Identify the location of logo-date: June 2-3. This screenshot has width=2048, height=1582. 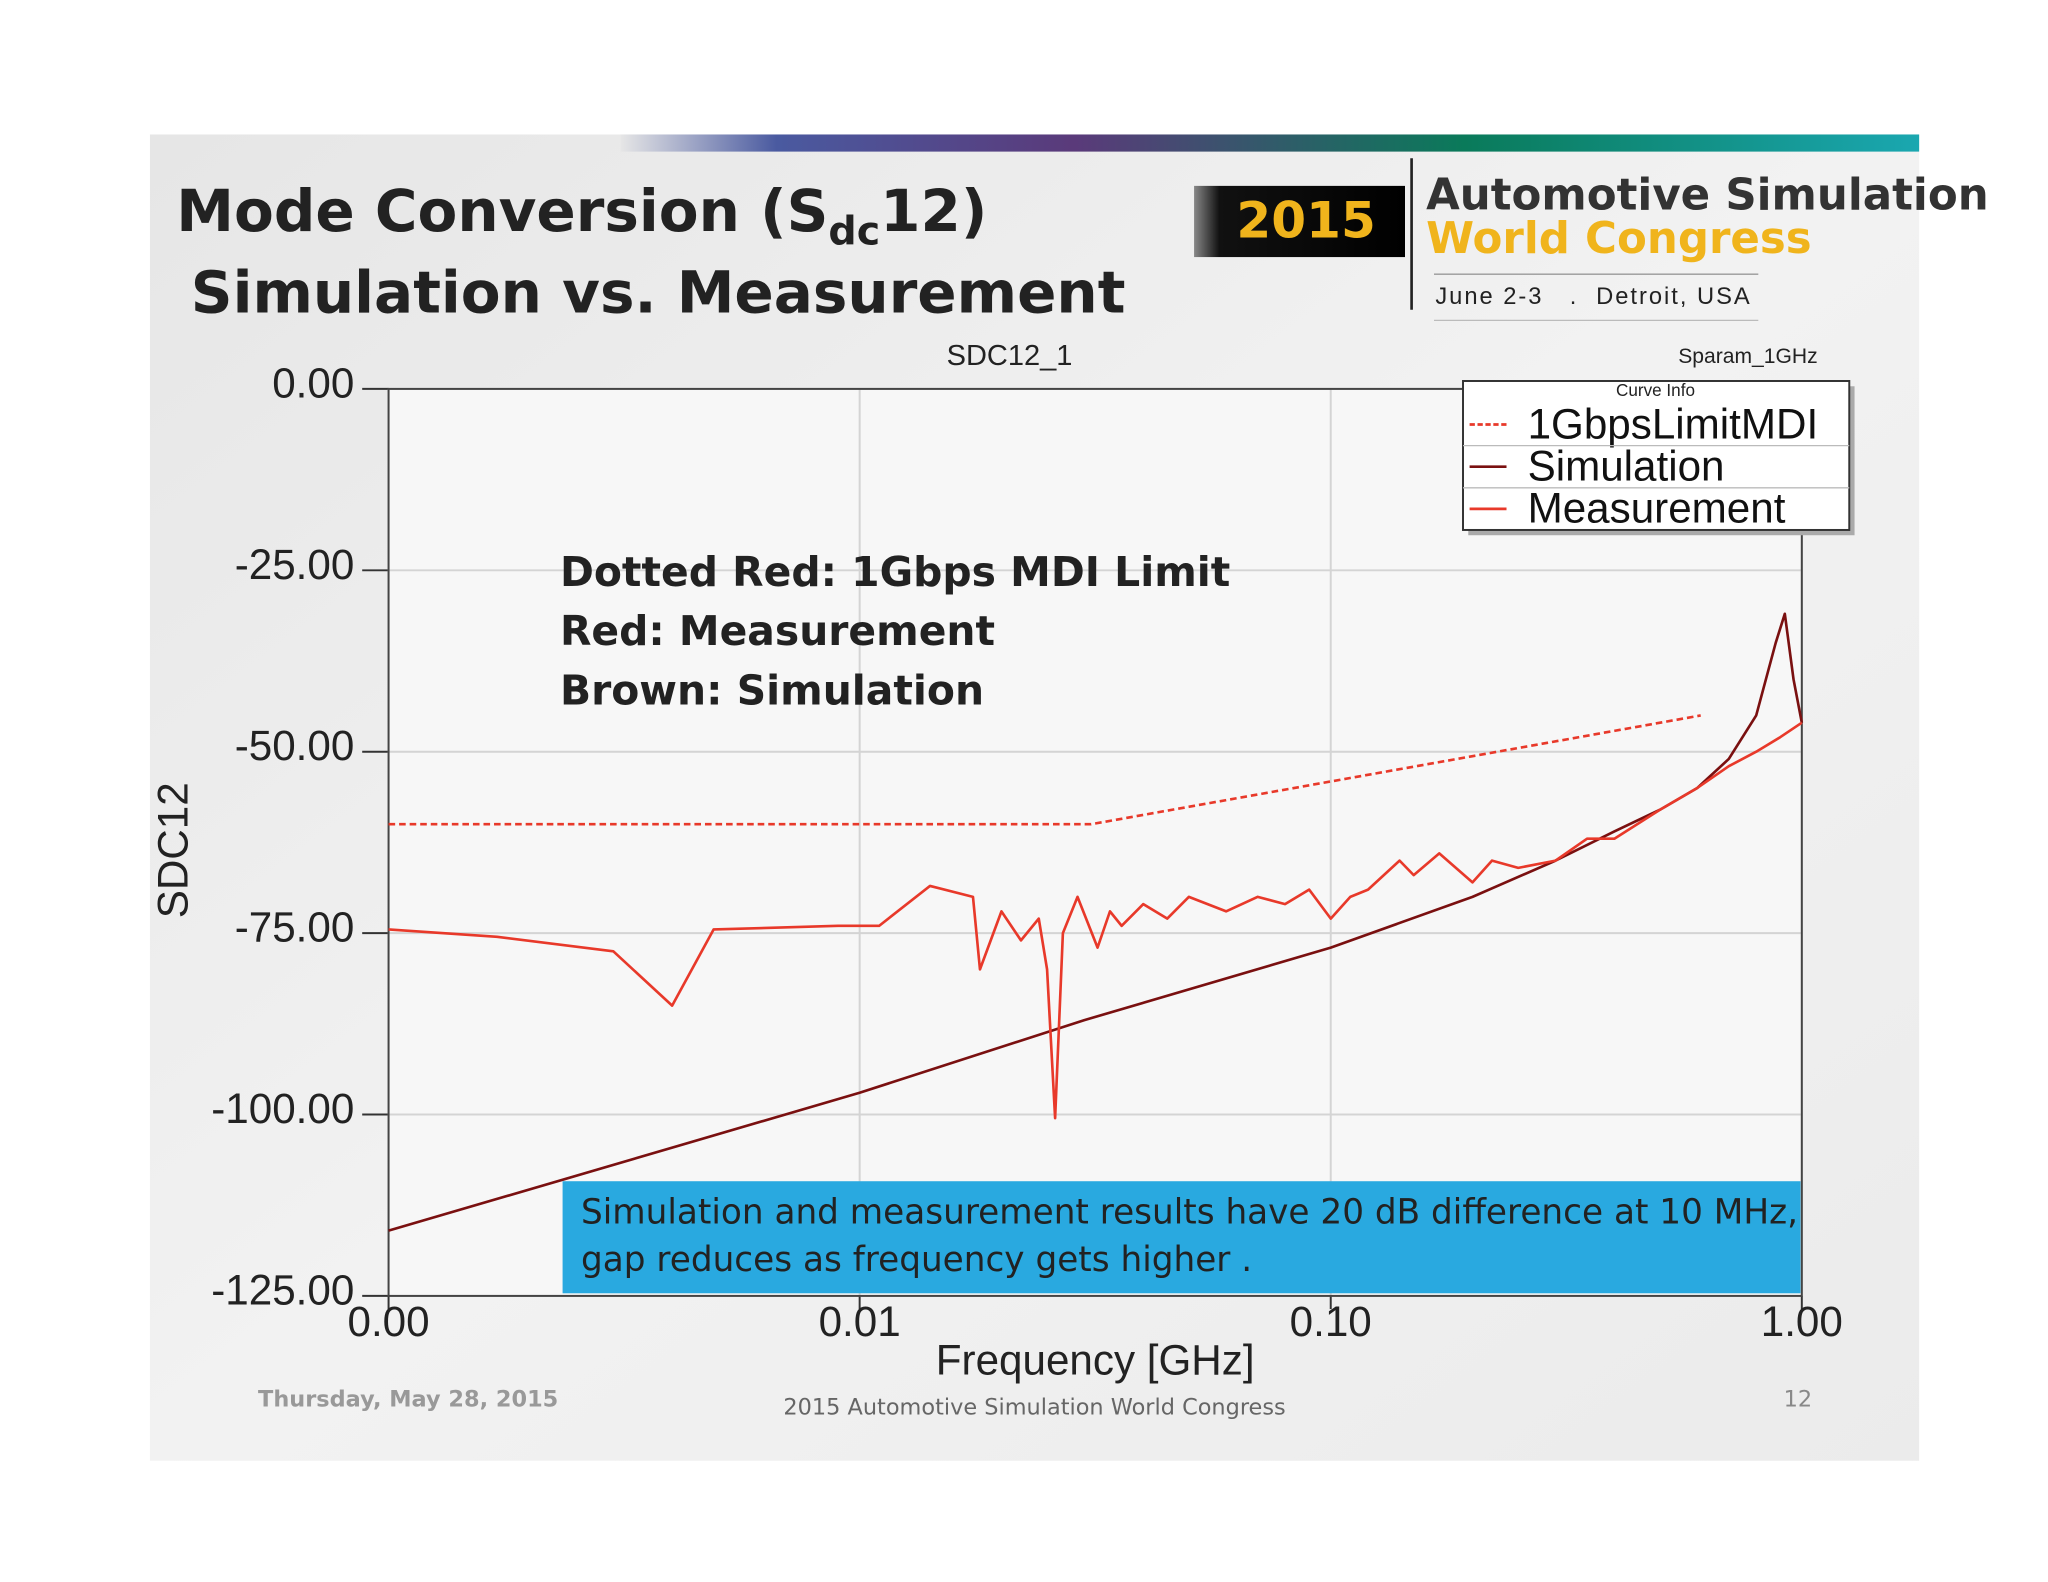
(1489, 297).